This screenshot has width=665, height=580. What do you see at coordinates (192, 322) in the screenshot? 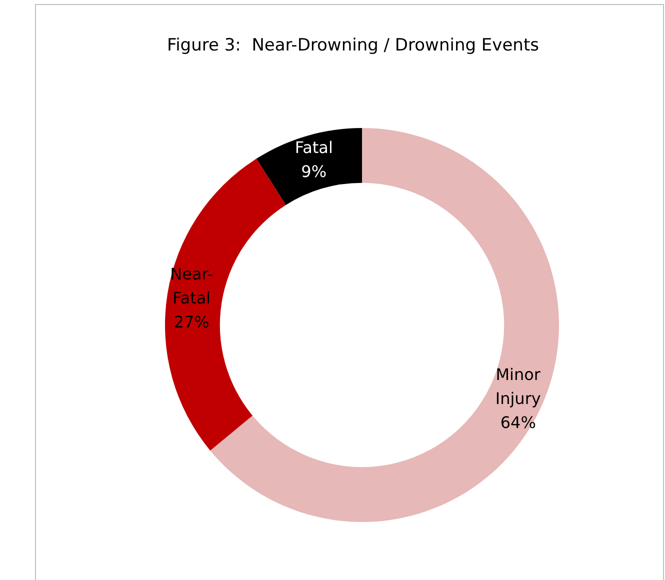
I see `data-label: 27%` at bounding box center [192, 322].